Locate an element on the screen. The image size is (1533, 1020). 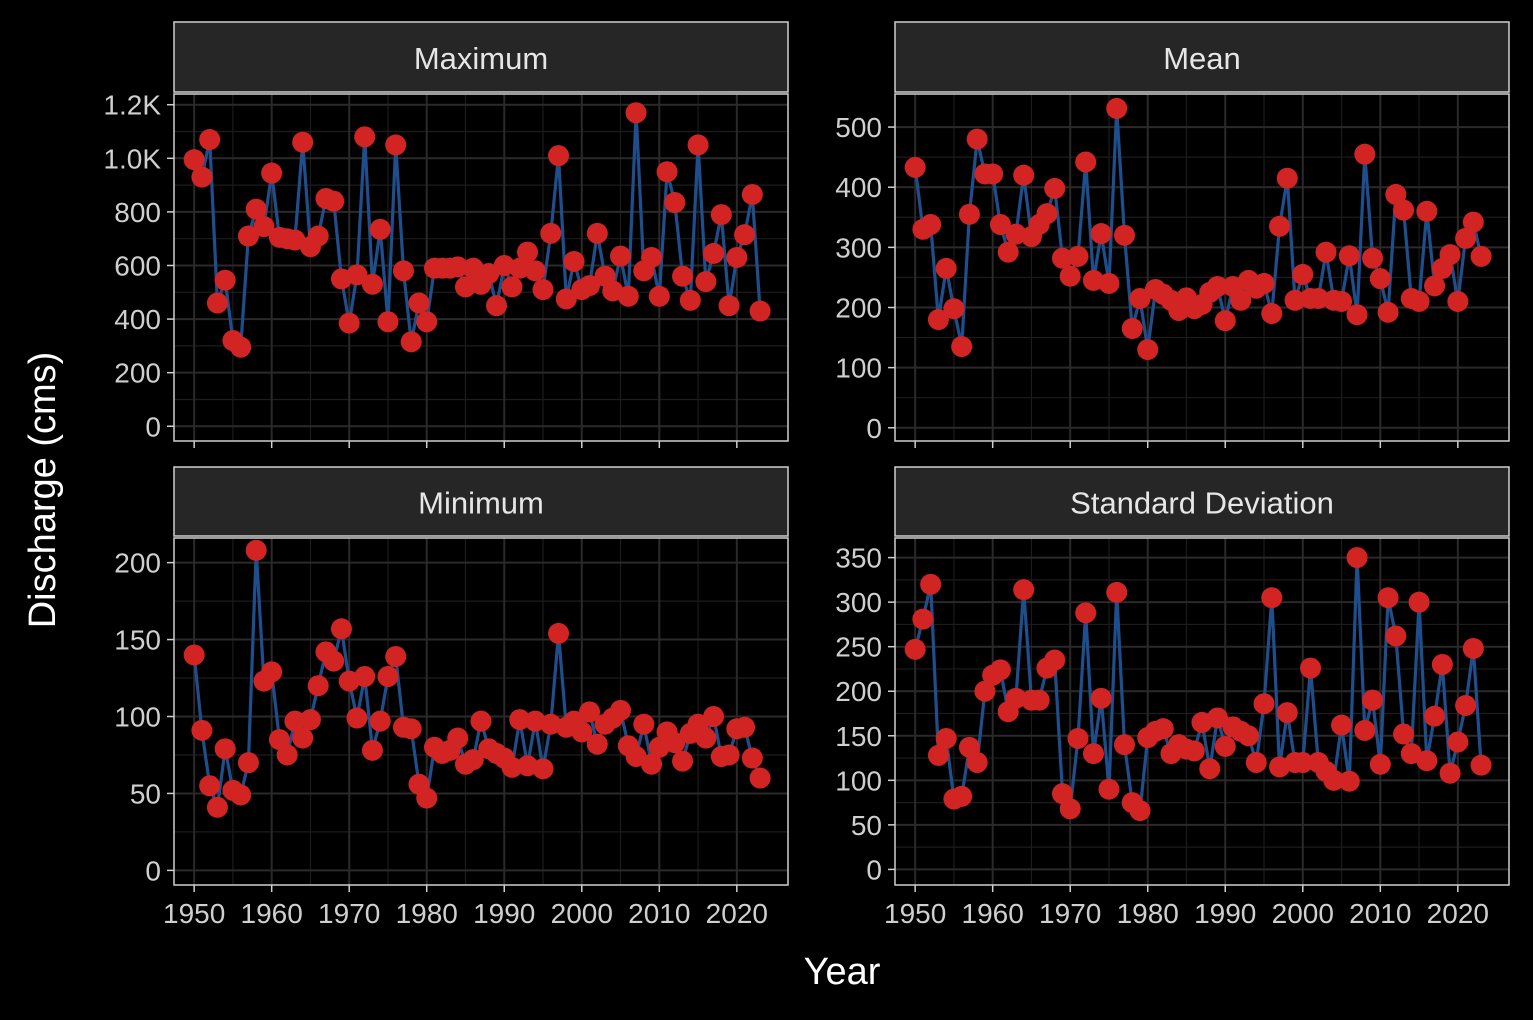
x-tick-label: 2000 is located at coordinates (582, 913).